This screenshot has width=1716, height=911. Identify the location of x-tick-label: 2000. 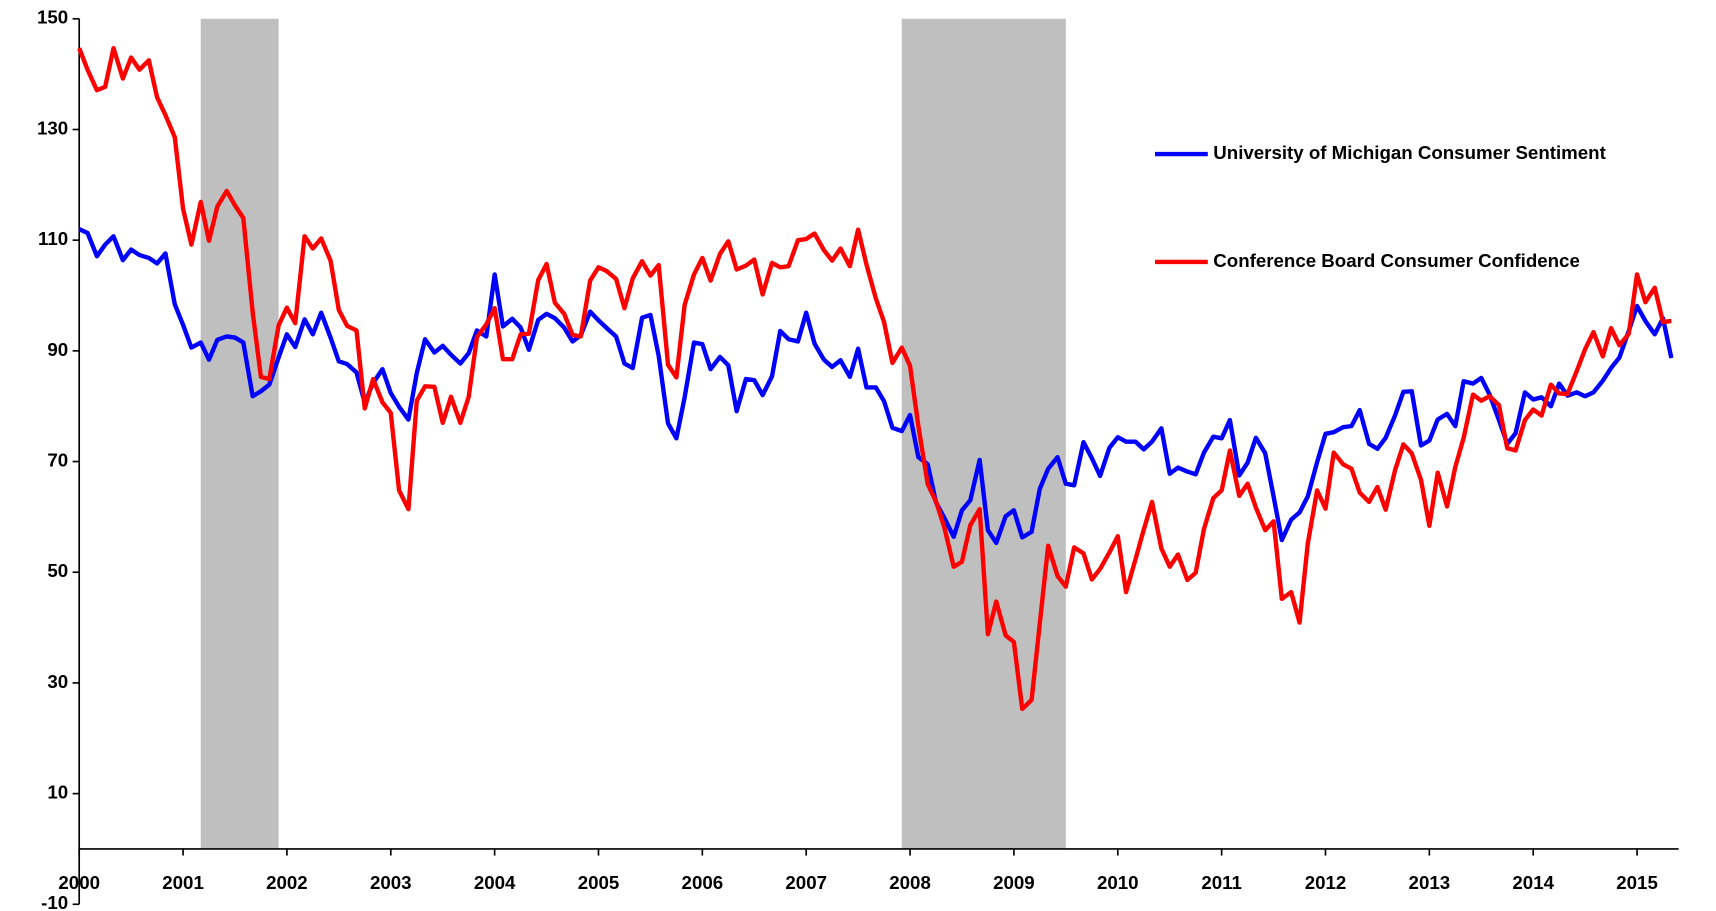
(79, 882).